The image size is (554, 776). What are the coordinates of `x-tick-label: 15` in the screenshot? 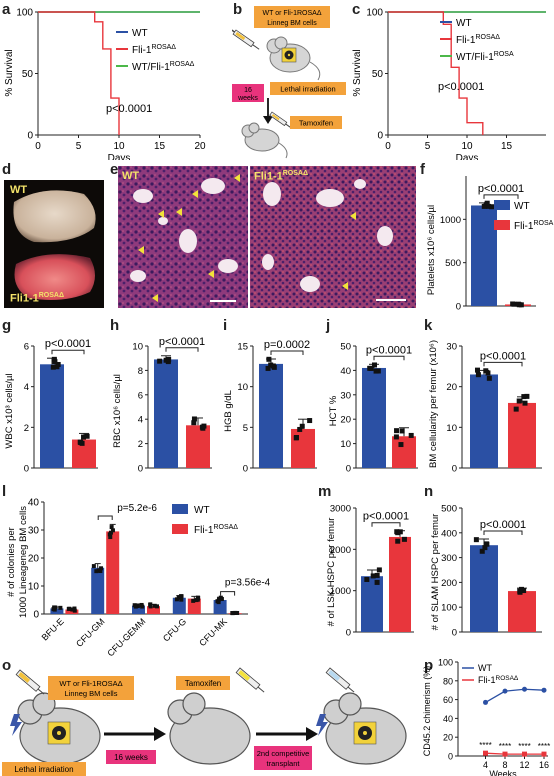 It's located at (160, 146).